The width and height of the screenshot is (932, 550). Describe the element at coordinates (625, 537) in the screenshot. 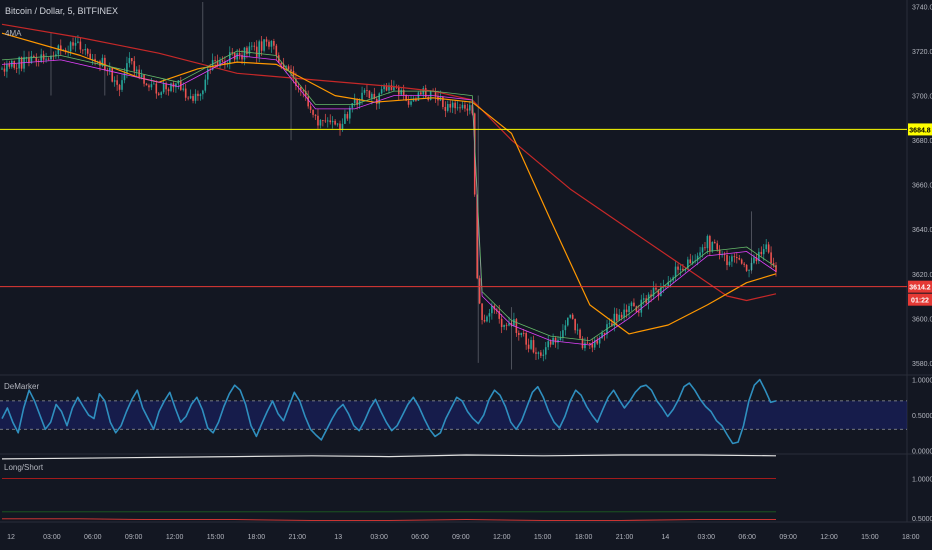

I see `time-tick-label: 21:00` at that location.